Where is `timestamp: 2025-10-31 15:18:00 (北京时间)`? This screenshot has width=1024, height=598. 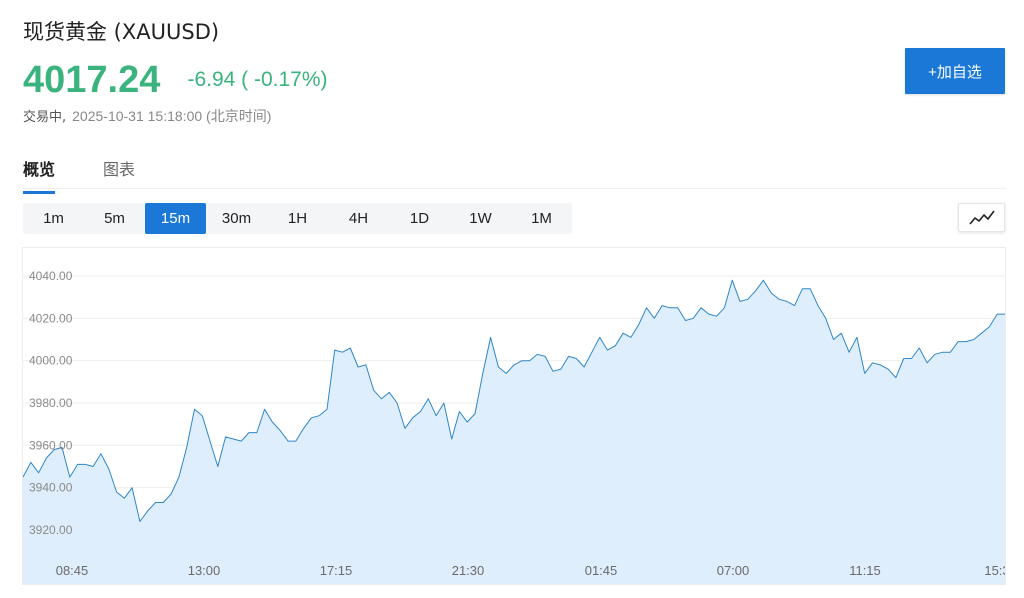 timestamp: 2025-10-31 15:18:00 (北京时间) is located at coordinates (172, 116).